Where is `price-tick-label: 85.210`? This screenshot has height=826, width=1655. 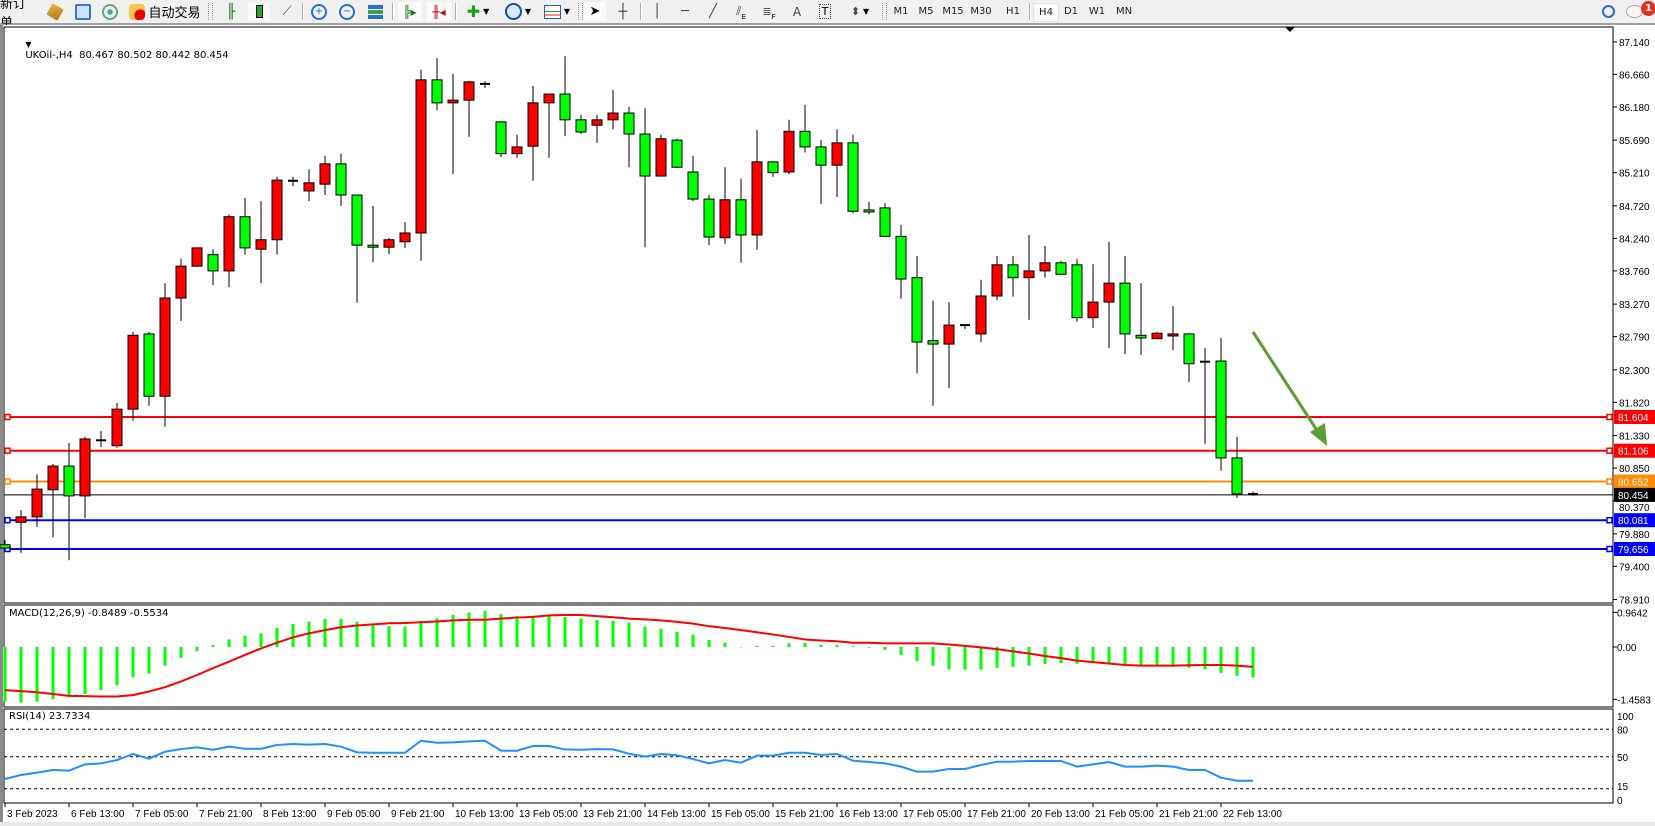
price-tick-label: 85.210 is located at coordinates (1634, 174).